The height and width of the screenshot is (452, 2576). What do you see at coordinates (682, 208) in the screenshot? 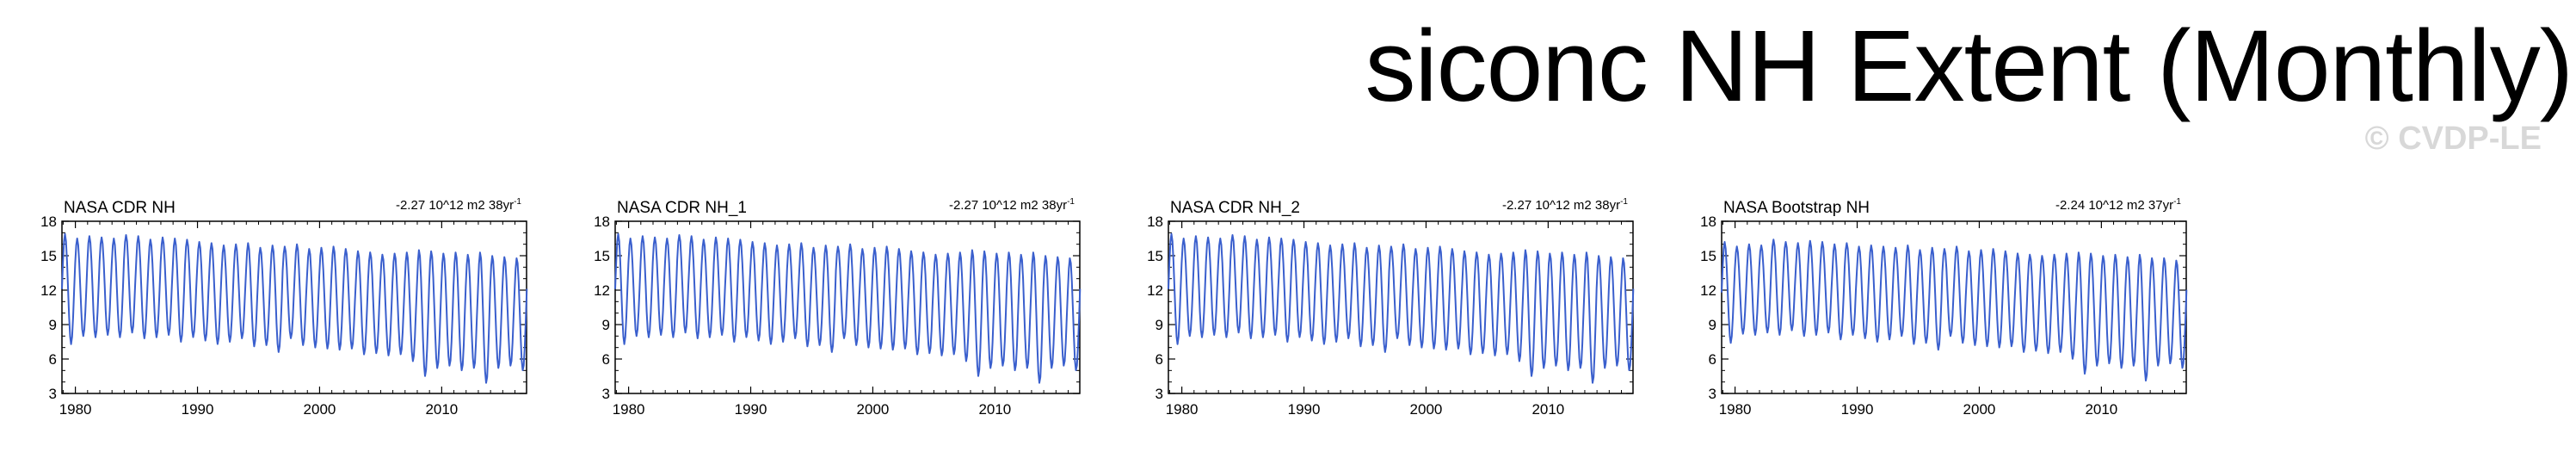
I see `panel-title: NASA CDR NH_1` at bounding box center [682, 208].